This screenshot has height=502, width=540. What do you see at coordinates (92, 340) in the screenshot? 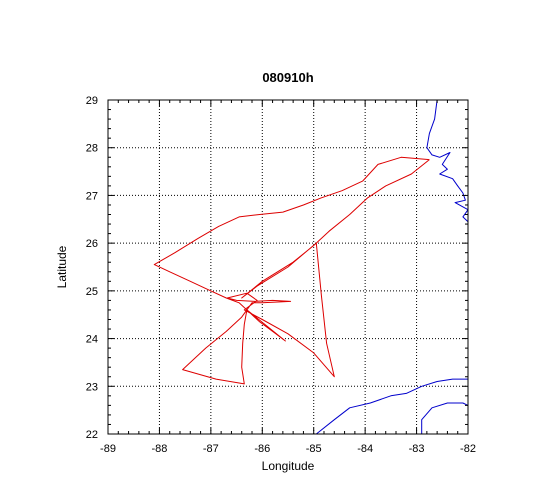
I see `y-tick-label: 24` at bounding box center [92, 340].